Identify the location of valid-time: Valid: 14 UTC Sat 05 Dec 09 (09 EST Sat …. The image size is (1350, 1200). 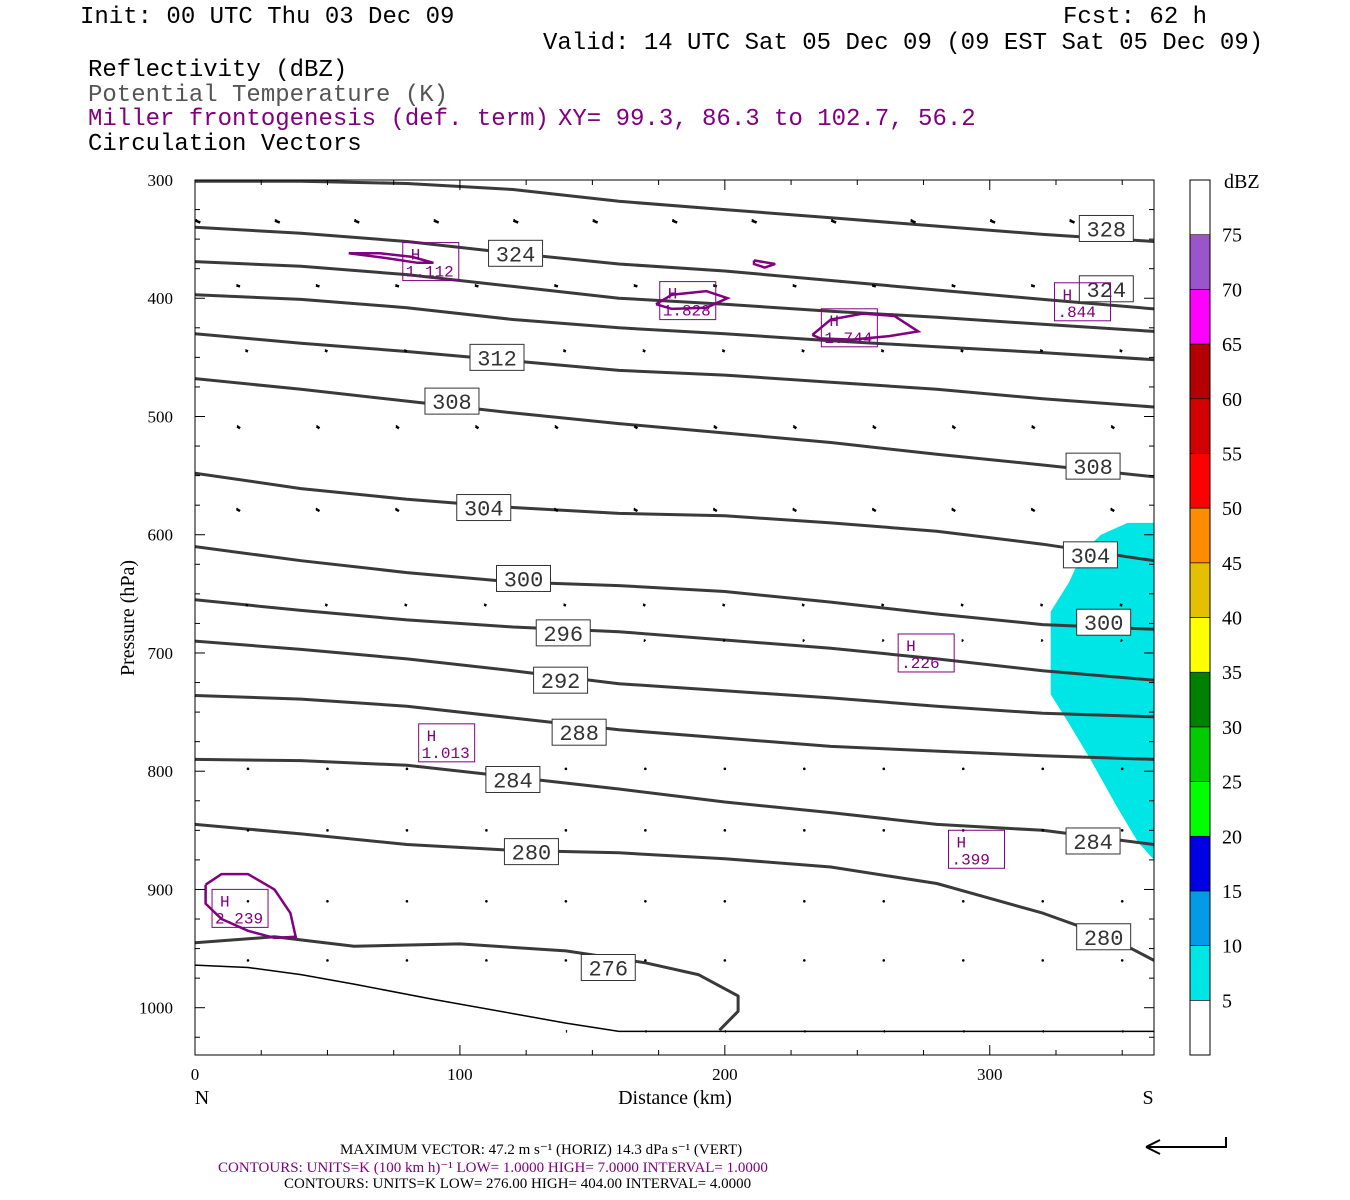
(903, 43).